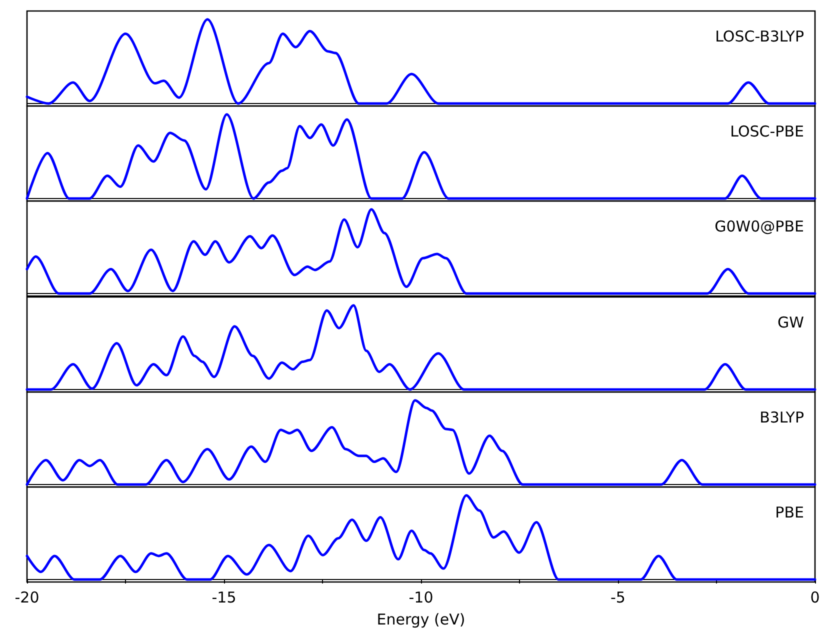 The height and width of the screenshot is (639, 823). Describe the element at coordinates (767, 131) in the screenshot. I see `text: LOSC-PBE` at that location.